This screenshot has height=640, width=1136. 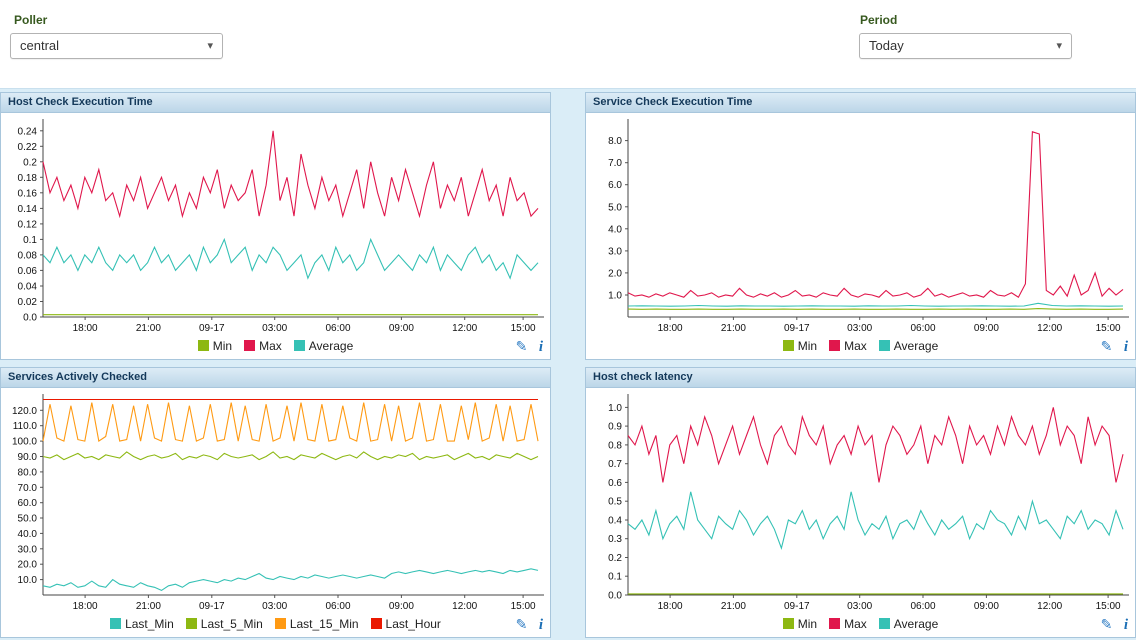 I want to click on svg-text: 10.0, so click(x=28, y=580).